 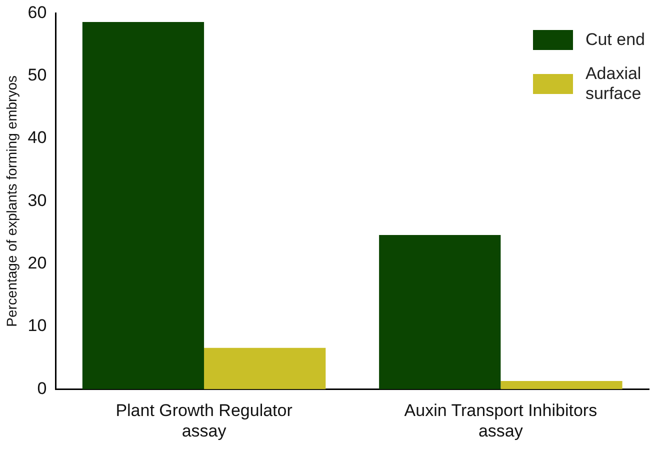 What do you see at coordinates (204, 420) in the screenshot?
I see `x-tick-label: Plant Growth Regulator assay` at bounding box center [204, 420].